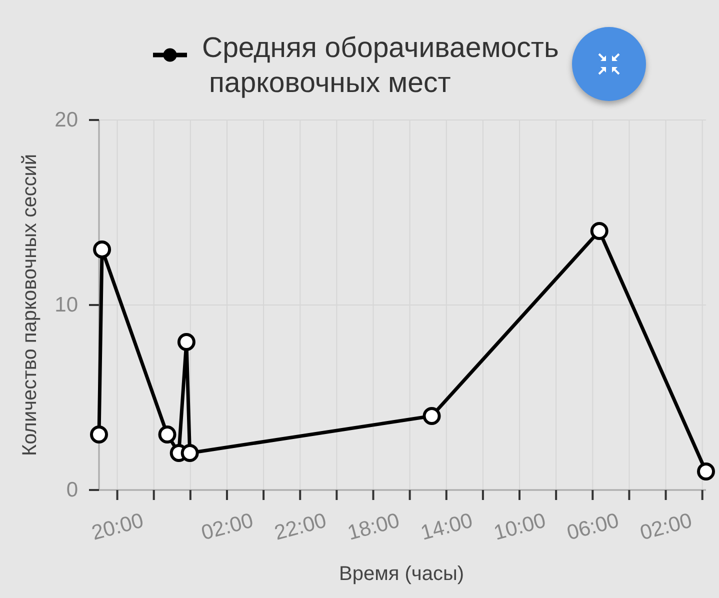 This screenshot has width=719, height=598. I want to click on x-tick-label: 14:00, so click(447, 527).